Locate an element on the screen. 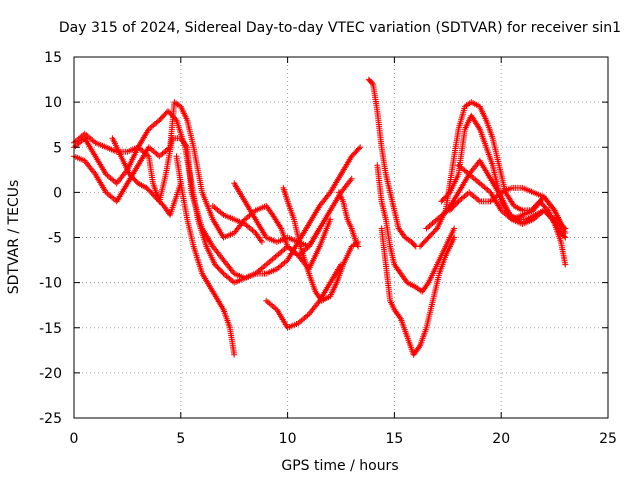  x-axis-label: GPS time / hours is located at coordinates (339, 466).